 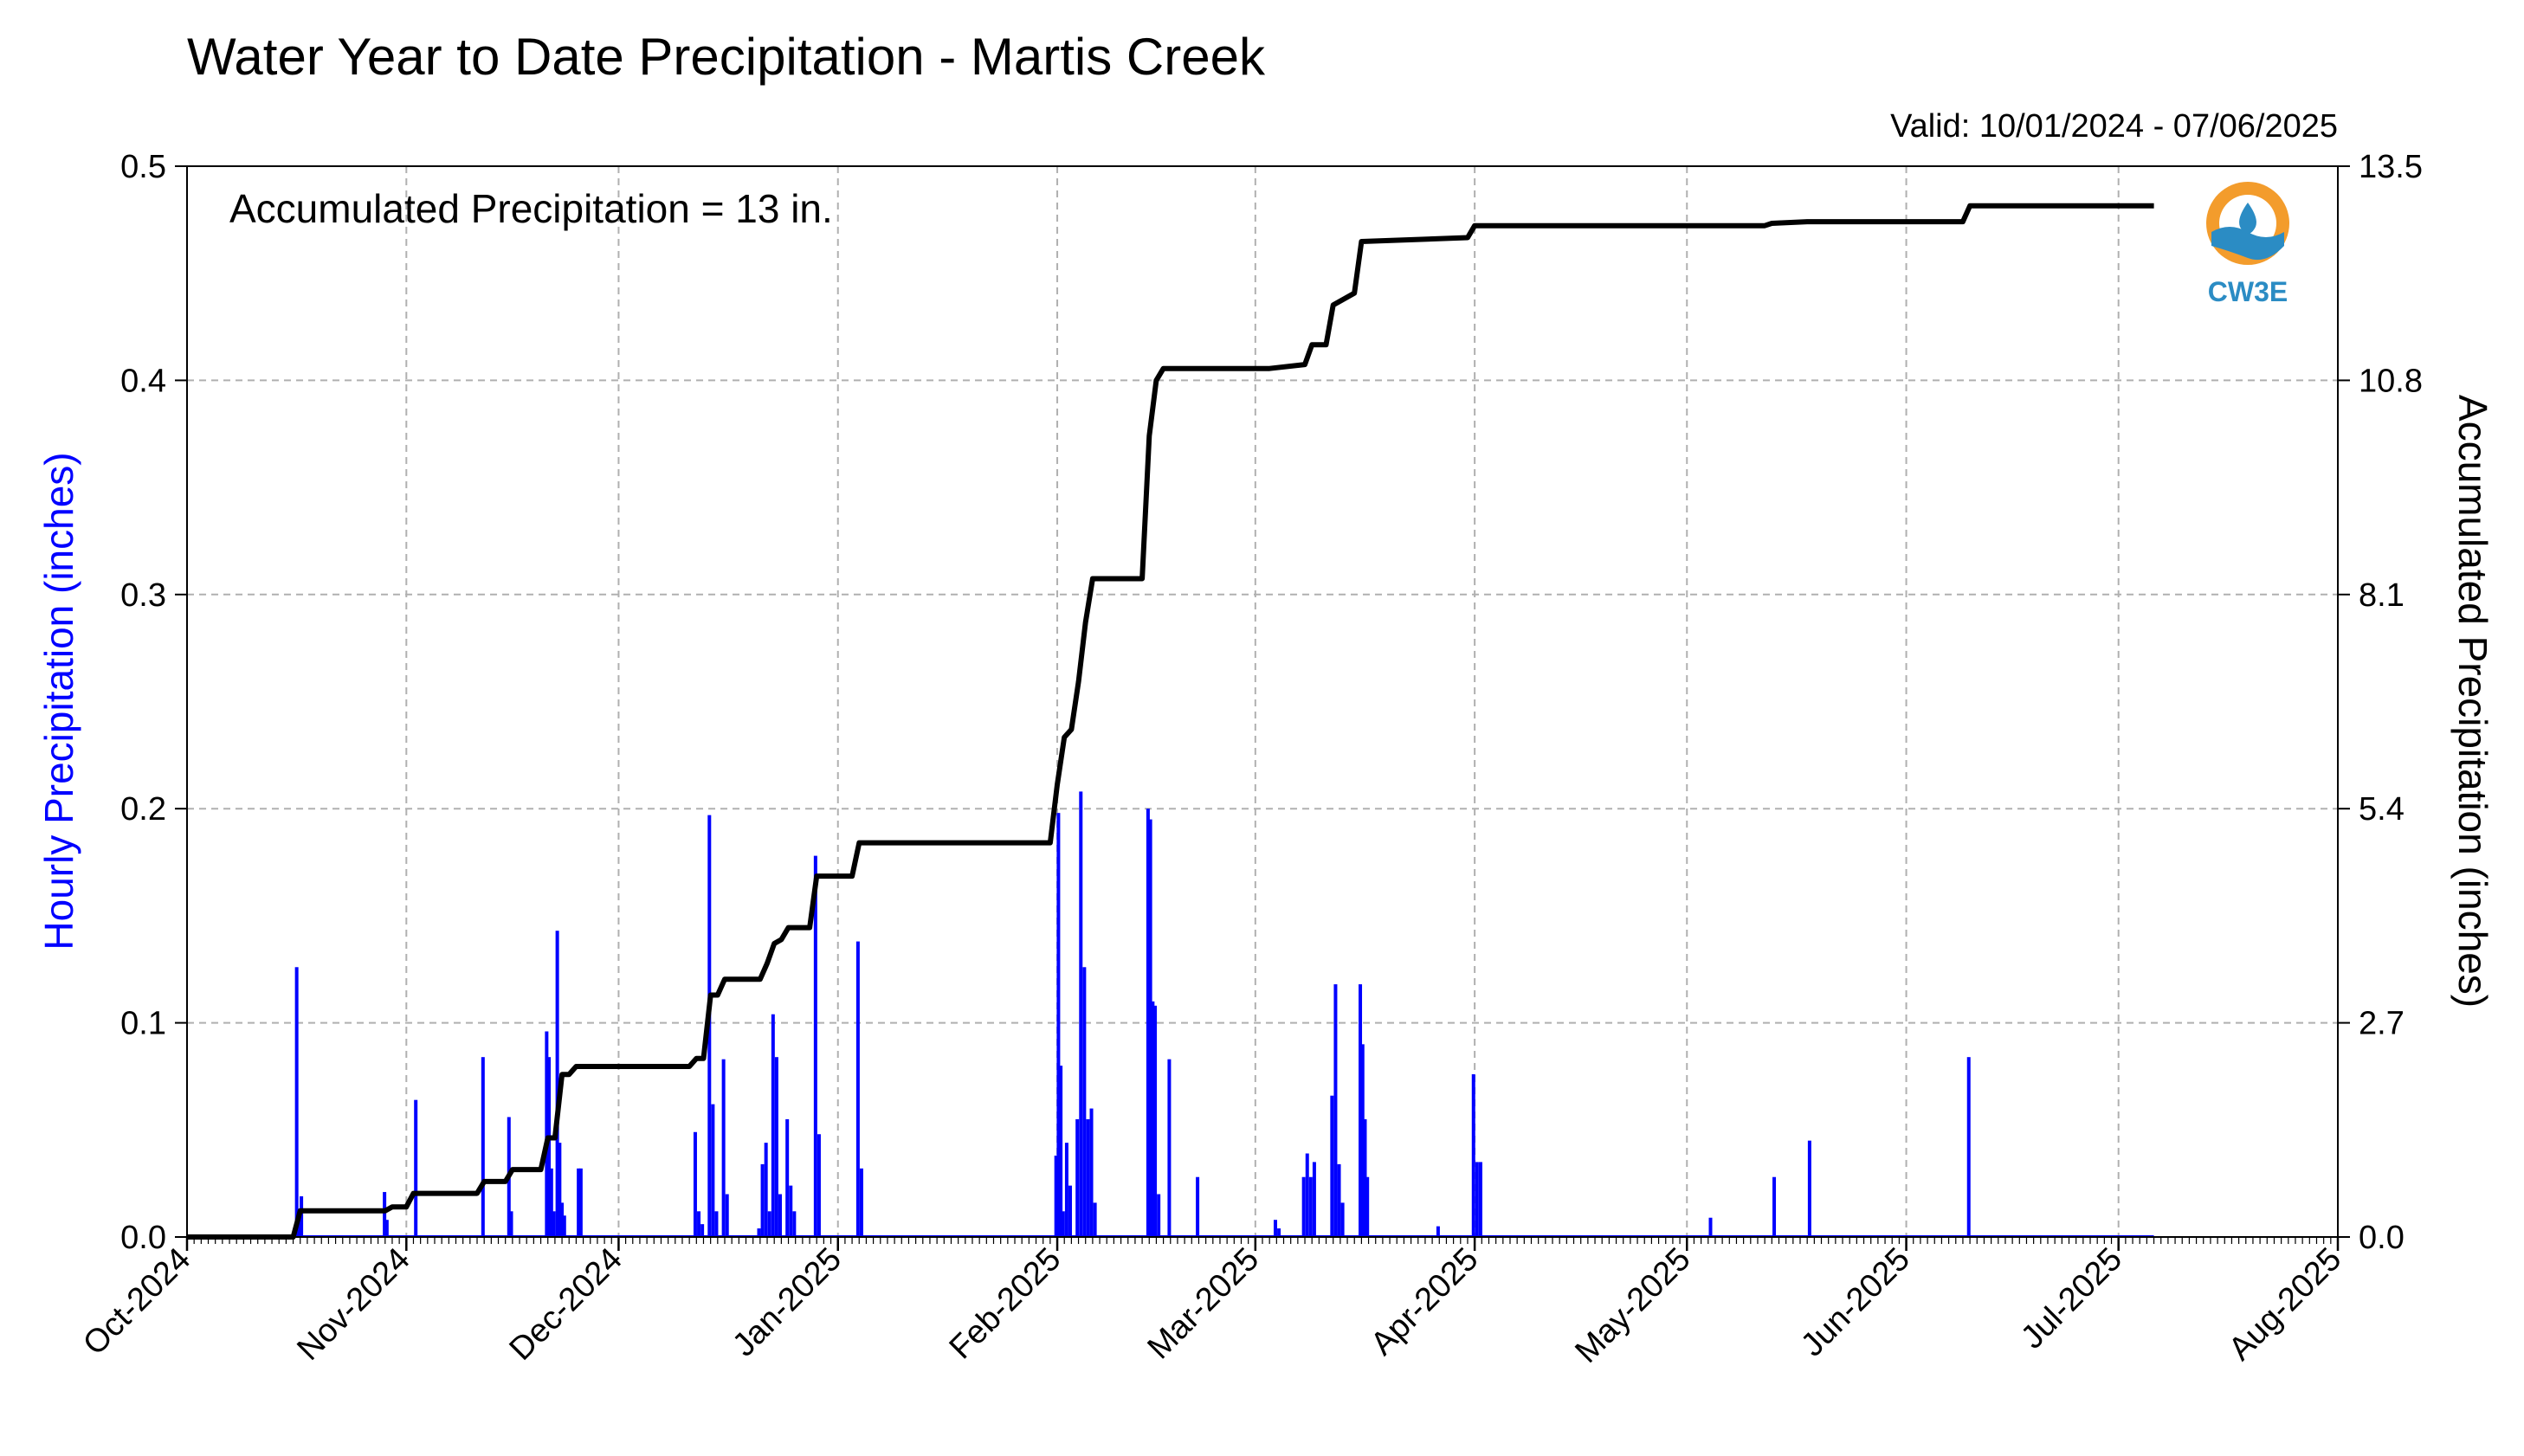 I want to click on y-axis-label-left: Hourly Precipitation (inches), so click(x=58, y=701).